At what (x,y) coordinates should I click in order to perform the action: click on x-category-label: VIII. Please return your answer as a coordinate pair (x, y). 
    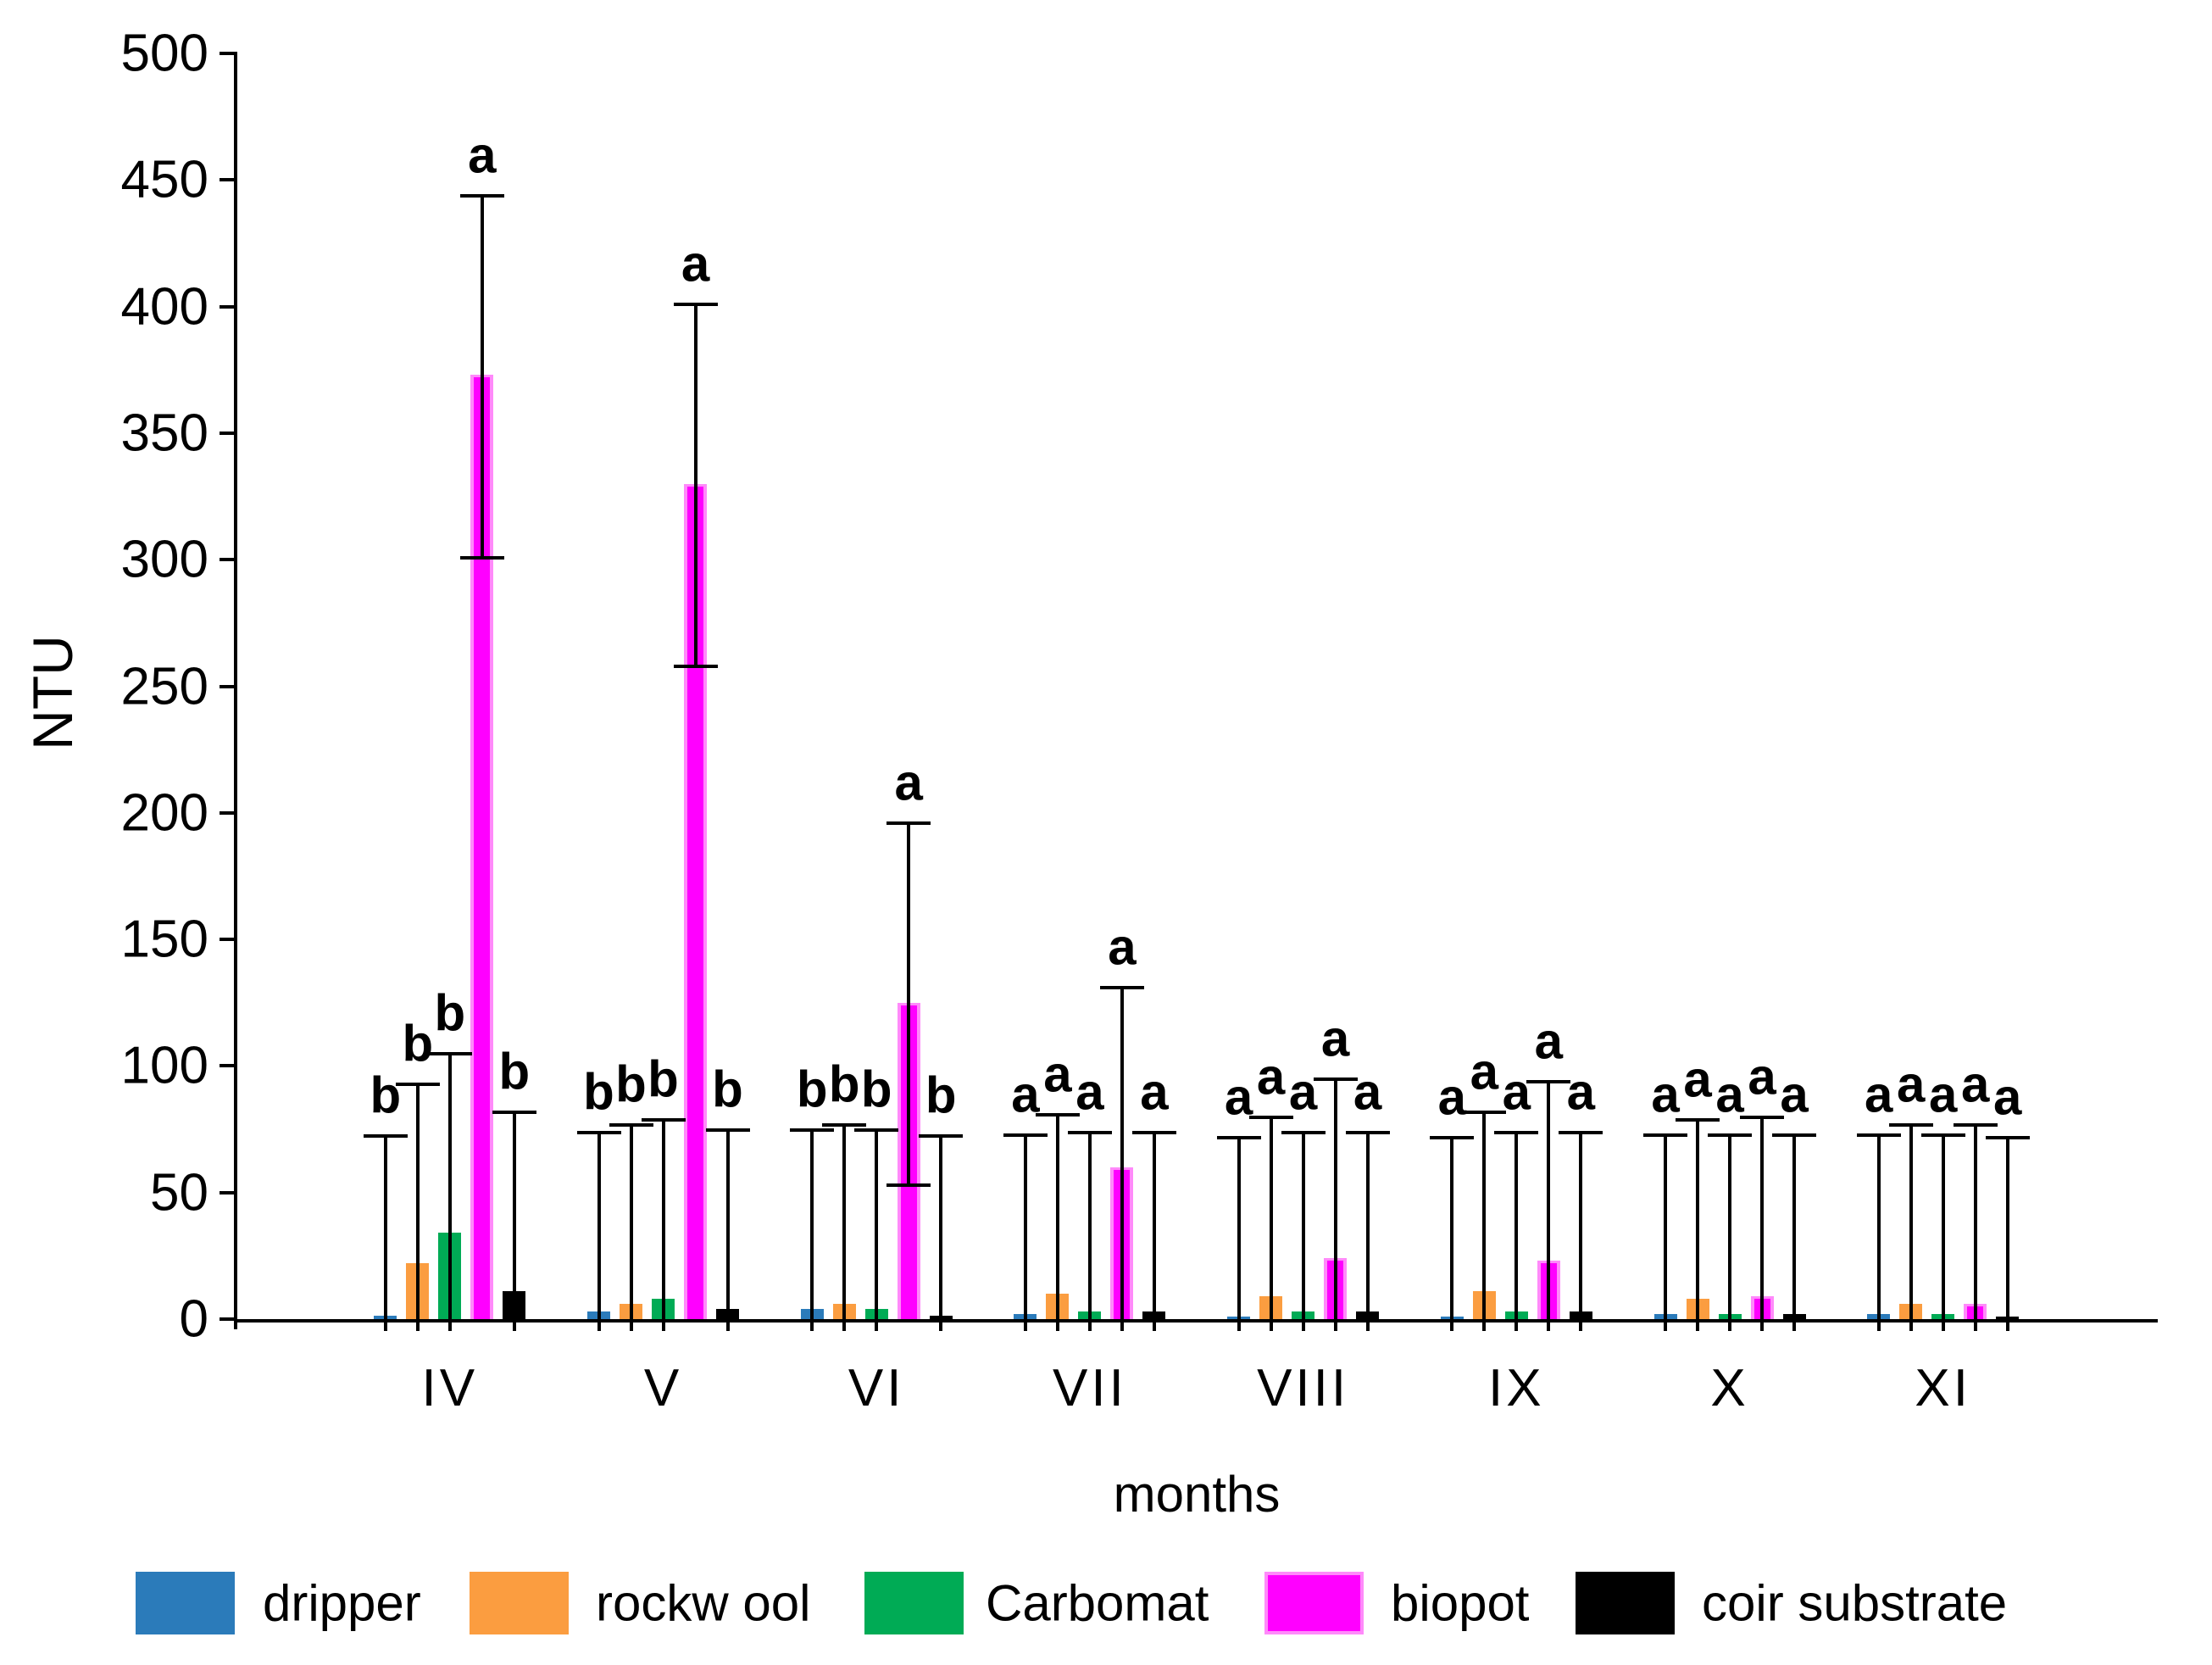
    Looking at the image, I should click on (1303, 1388).